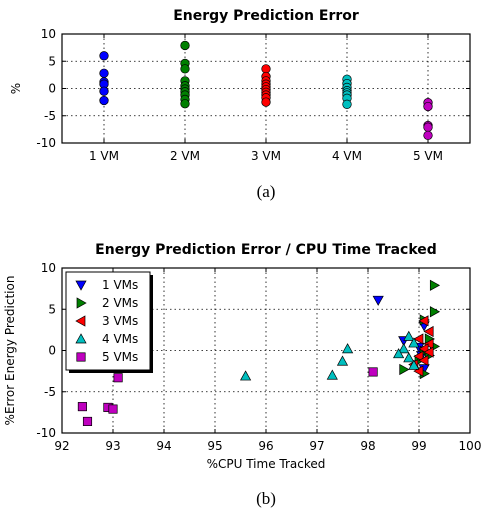 The height and width of the screenshot is (514, 483). I want to click on chart-b-x-tick-label: 100, so click(470, 446).